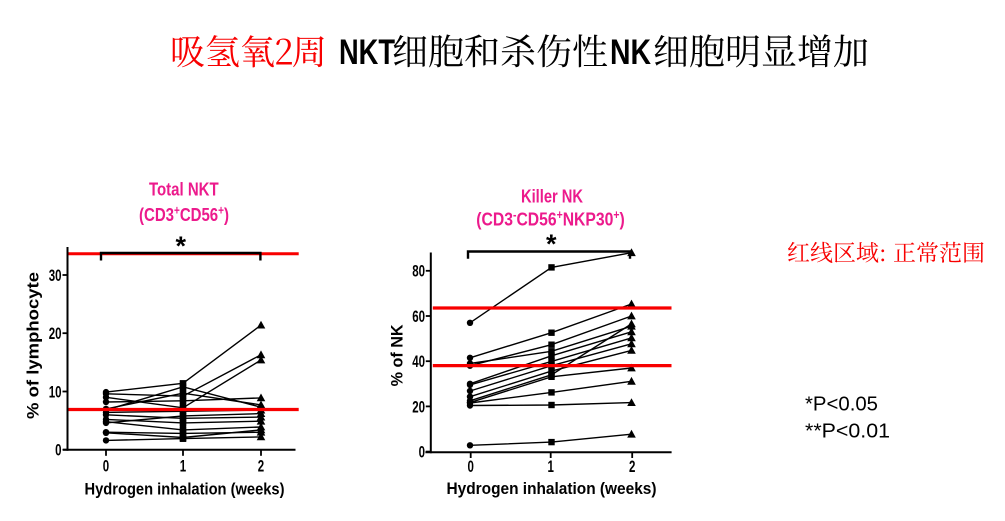 This screenshot has height=521, width=1005. I want to click on svg-text: % of lymphocyte, so click(34, 345).